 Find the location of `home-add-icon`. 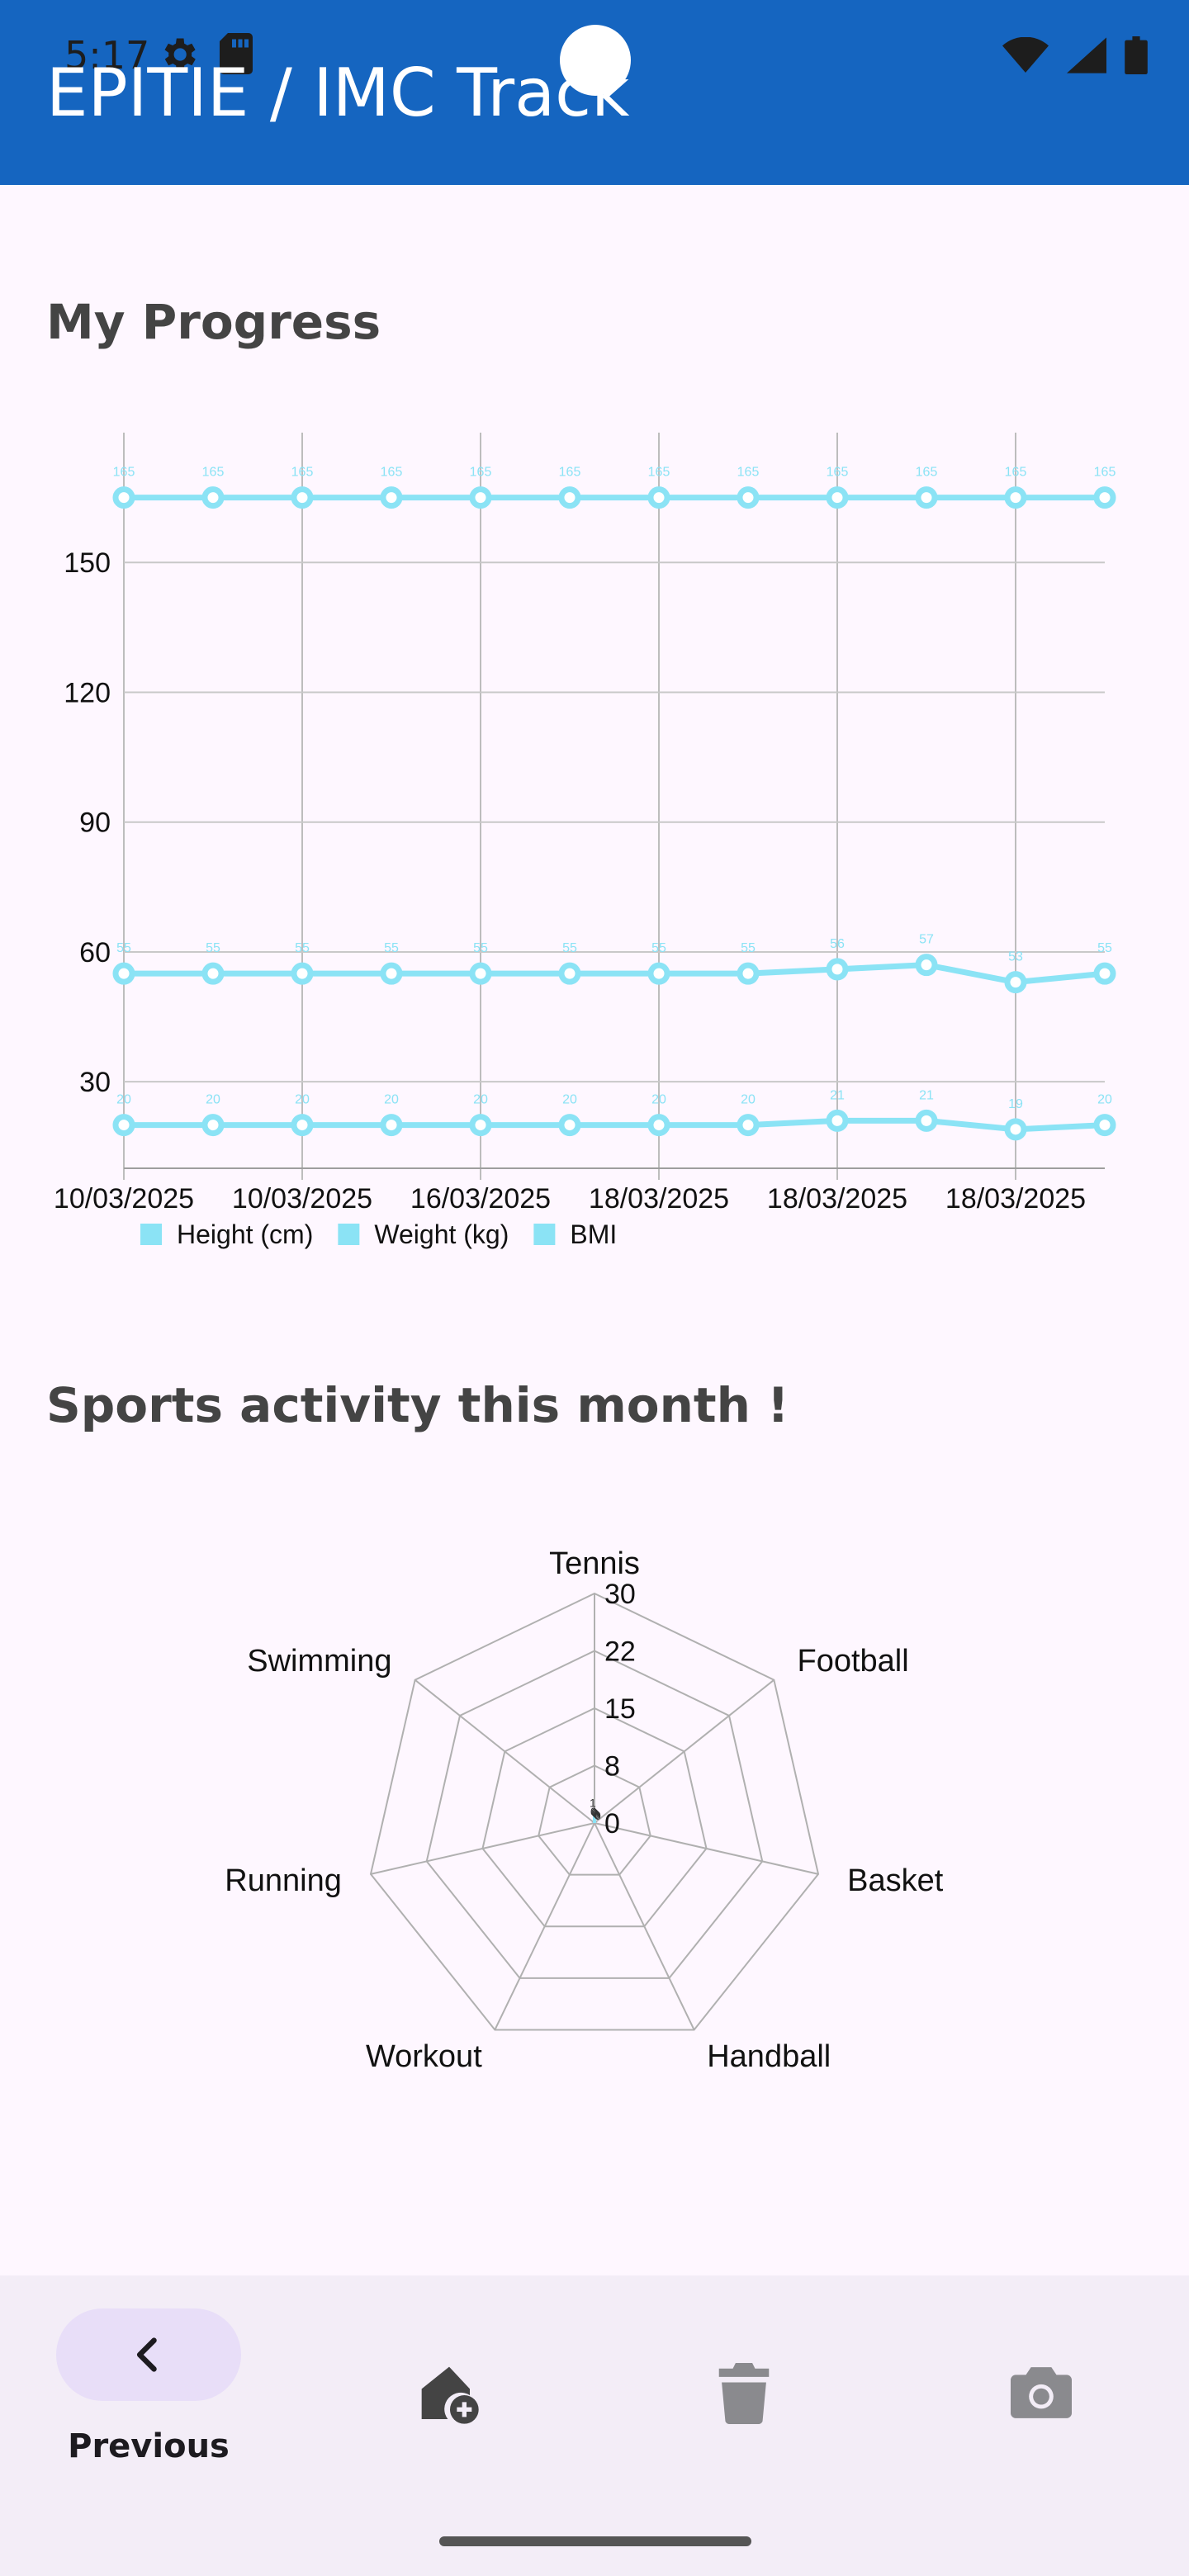

home-add-icon is located at coordinates (450, 2395).